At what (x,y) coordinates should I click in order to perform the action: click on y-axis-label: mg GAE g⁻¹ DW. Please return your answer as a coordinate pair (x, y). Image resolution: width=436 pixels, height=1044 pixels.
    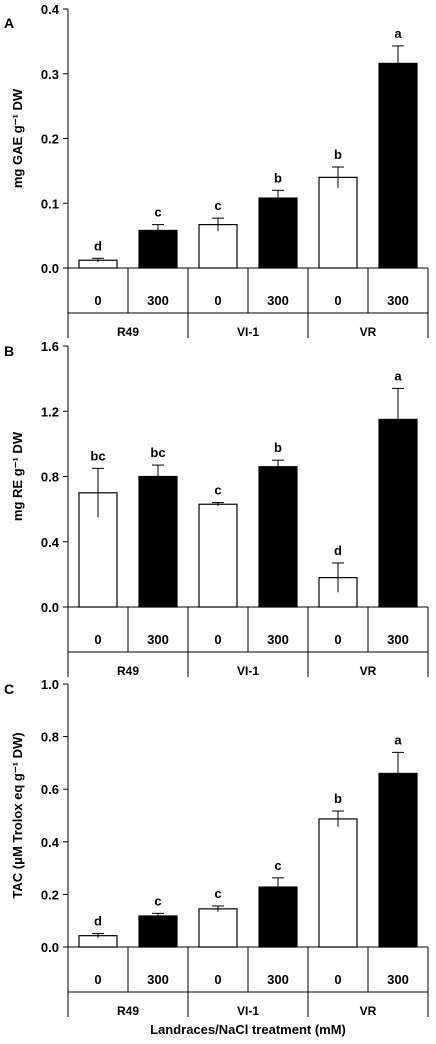
    Looking at the image, I should click on (17, 138).